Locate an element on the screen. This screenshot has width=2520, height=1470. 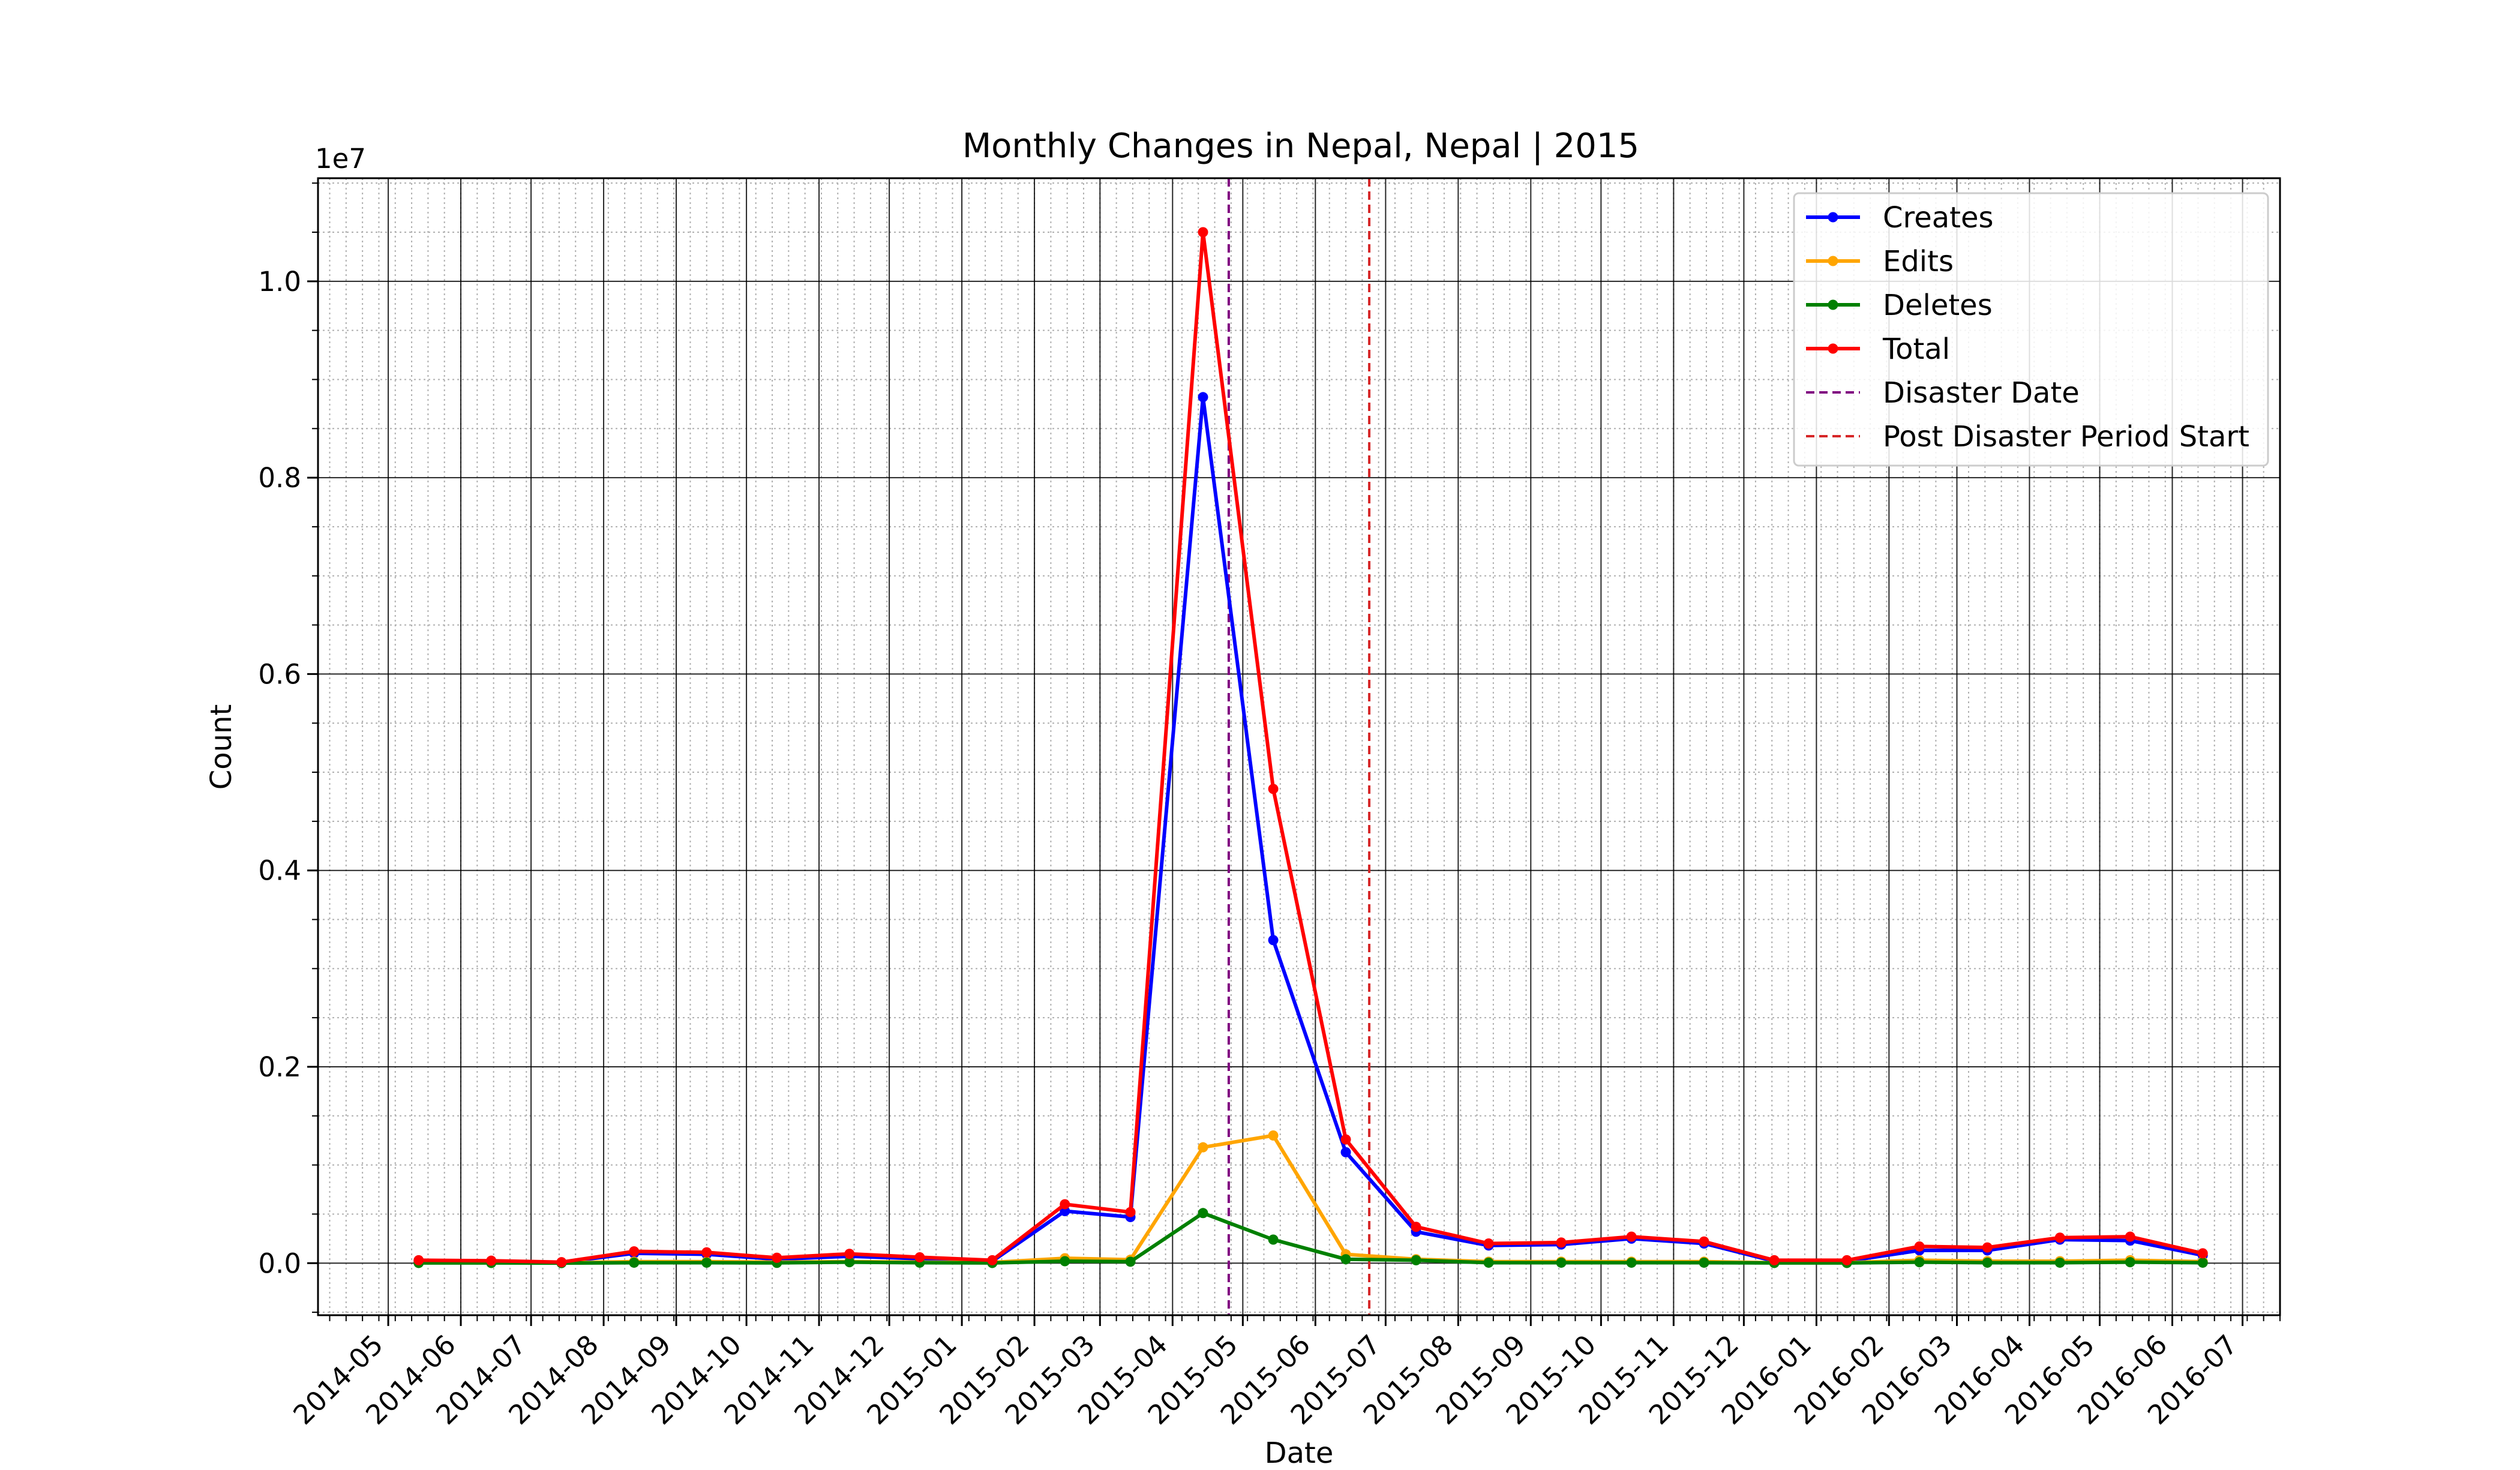
legend-label-deletes: Deletes is located at coordinates (1938, 305).